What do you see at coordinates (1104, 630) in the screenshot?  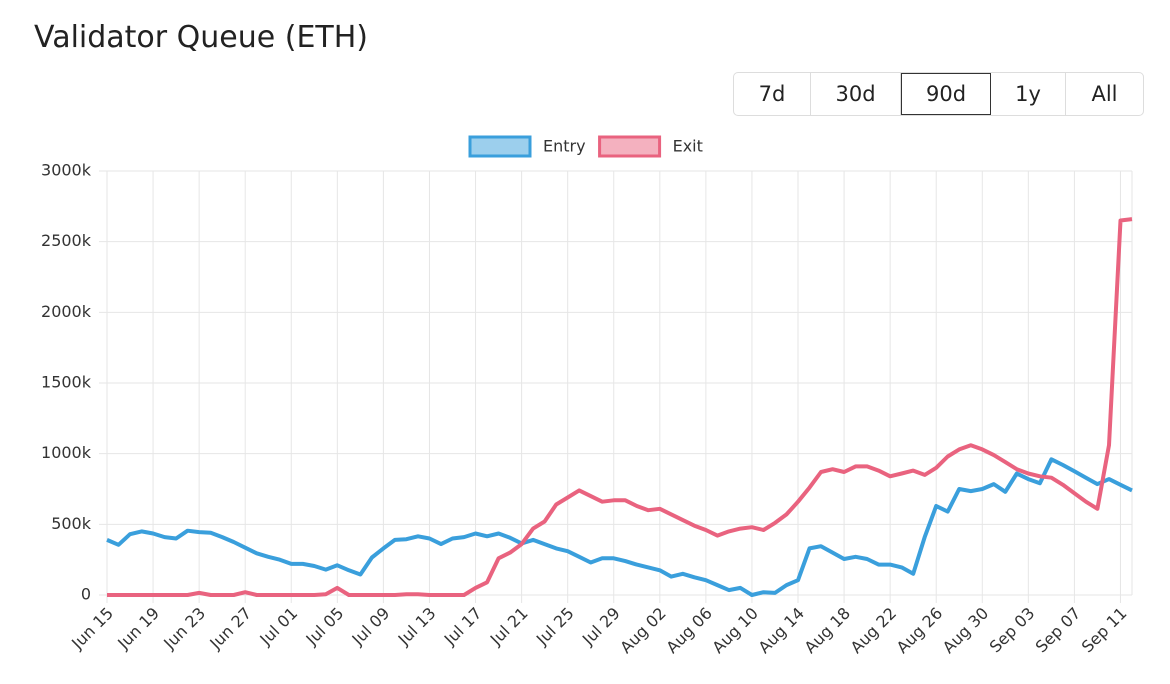 I see `x-tick-label: Sep 11` at bounding box center [1104, 630].